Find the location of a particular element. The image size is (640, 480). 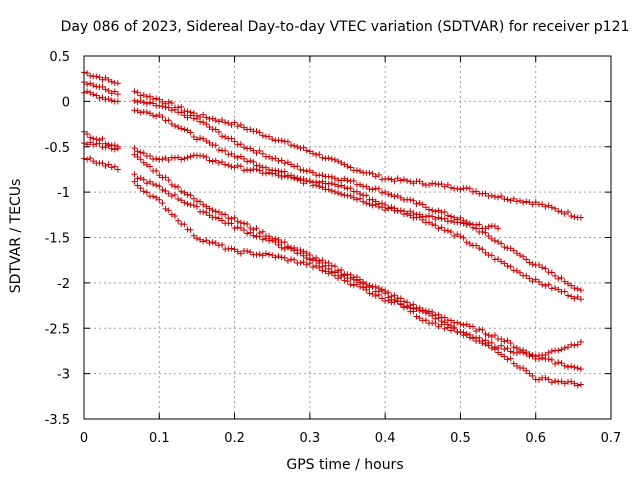

x-tick-label: 0.1 is located at coordinates (159, 438).